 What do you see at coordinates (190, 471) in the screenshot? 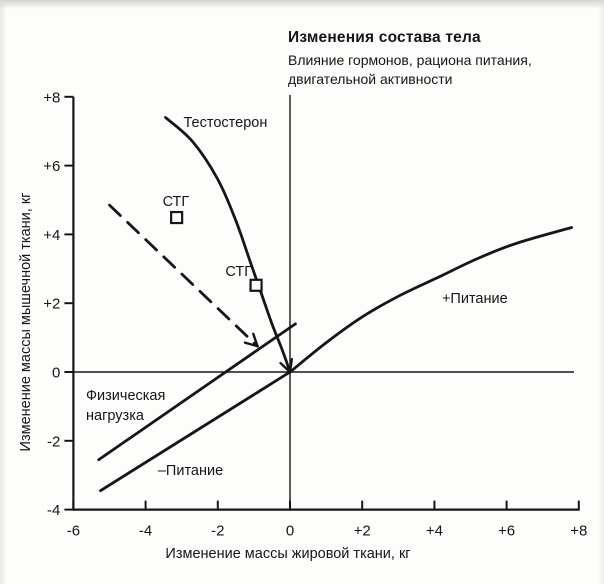
I see `curve-label: –Питание` at bounding box center [190, 471].